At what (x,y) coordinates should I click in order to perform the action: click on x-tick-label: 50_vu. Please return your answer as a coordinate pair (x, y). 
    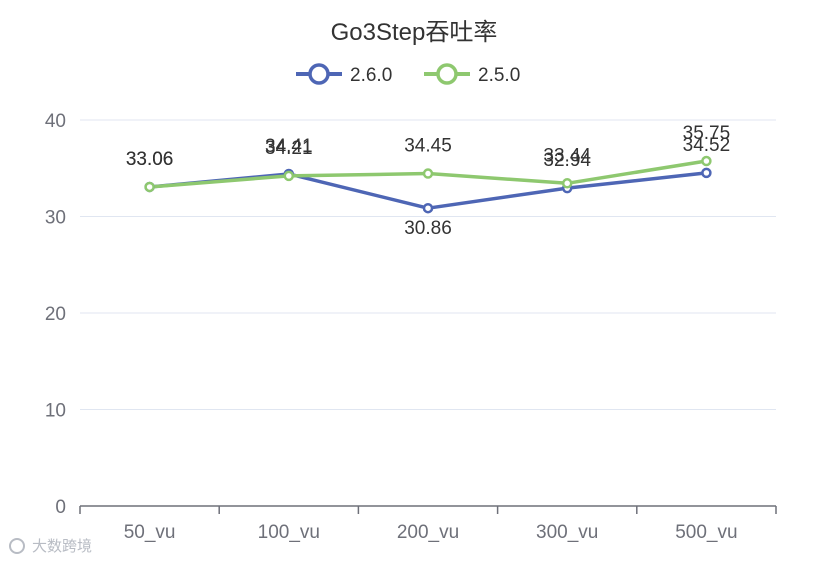
    Looking at the image, I should click on (150, 532).